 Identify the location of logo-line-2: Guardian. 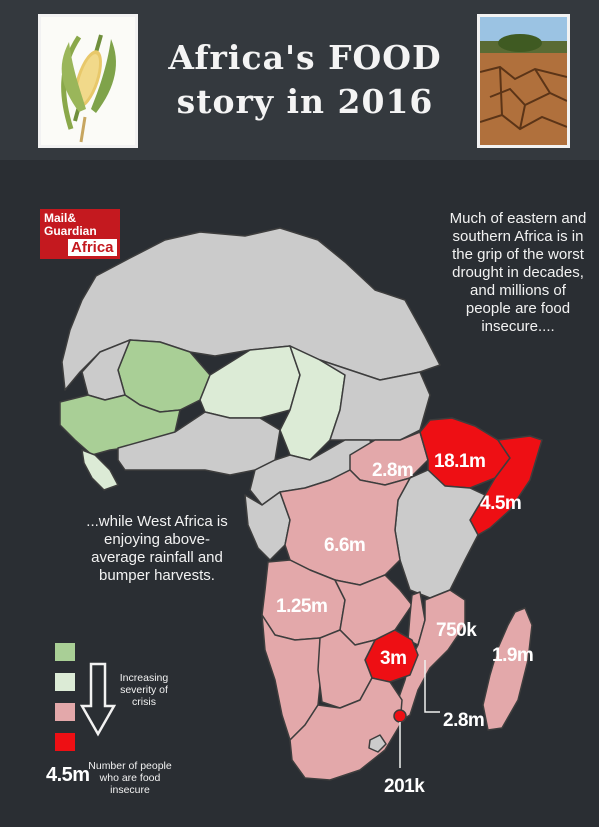
(70, 231).